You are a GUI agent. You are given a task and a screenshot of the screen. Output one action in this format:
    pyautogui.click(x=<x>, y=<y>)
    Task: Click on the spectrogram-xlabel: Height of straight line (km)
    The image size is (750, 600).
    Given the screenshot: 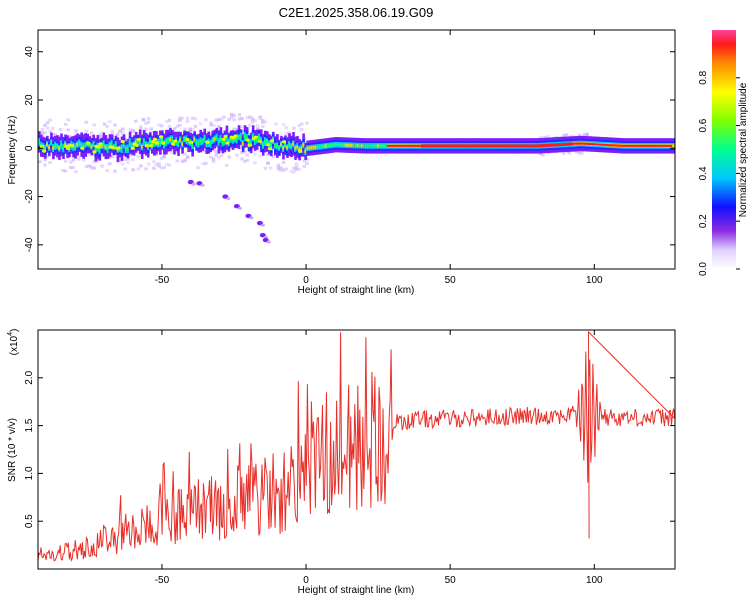 What is the action you would take?
    pyautogui.click(x=356, y=290)
    